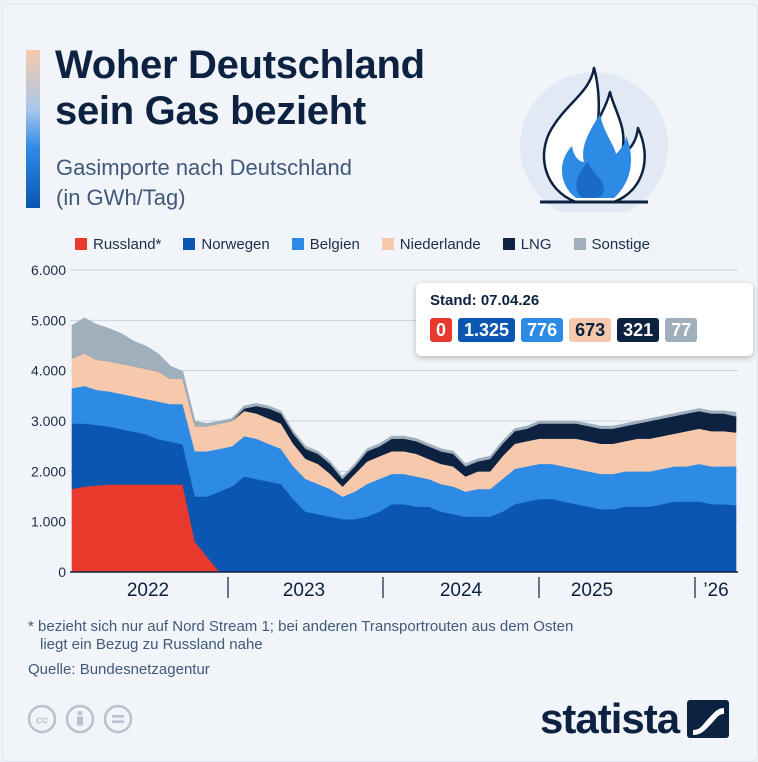 The width and height of the screenshot is (758, 762). What do you see at coordinates (536, 244) in the screenshot?
I see `legend-label-lng: LNG` at bounding box center [536, 244].